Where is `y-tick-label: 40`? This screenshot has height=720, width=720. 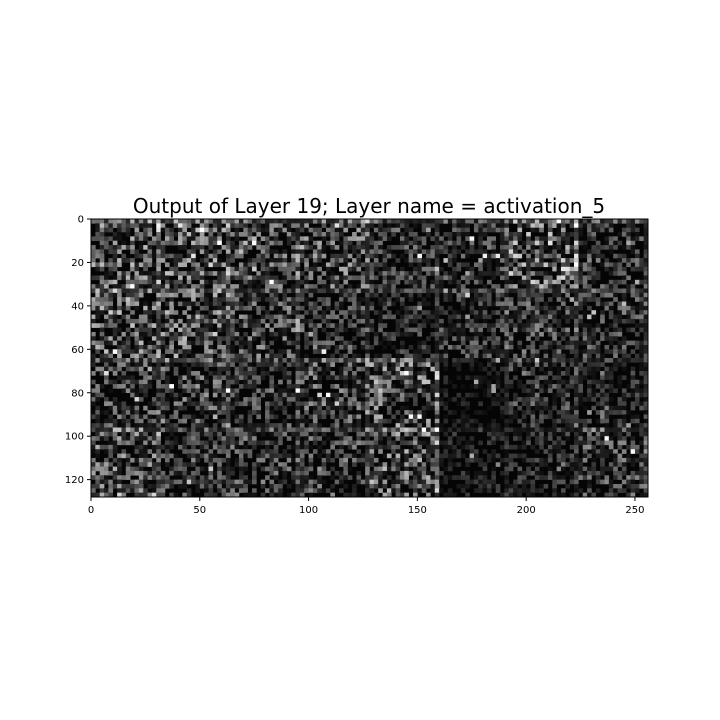
y-tick-label: 40 is located at coordinates (77, 306).